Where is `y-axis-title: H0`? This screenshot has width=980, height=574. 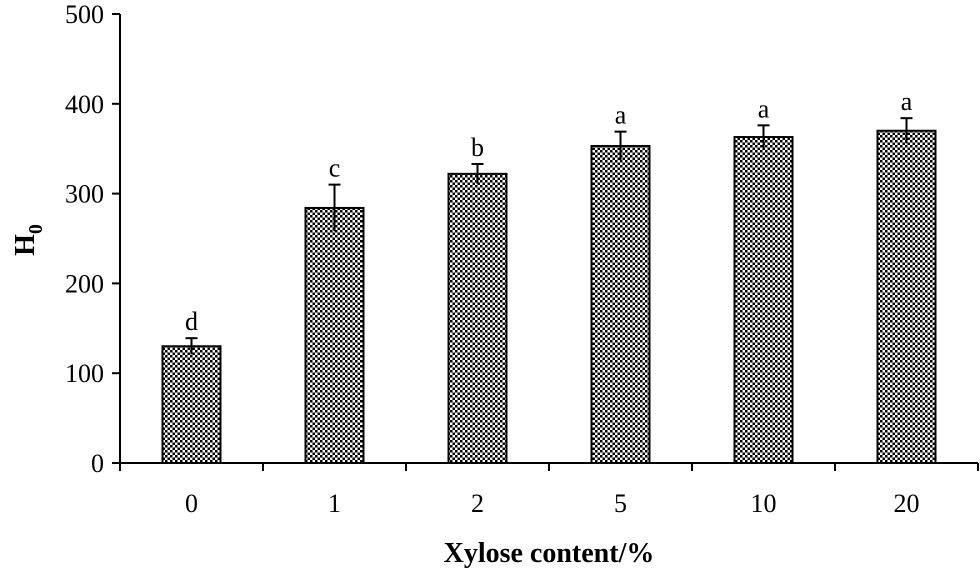 y-axis-title: H0 is located at coordinates (28, 240).